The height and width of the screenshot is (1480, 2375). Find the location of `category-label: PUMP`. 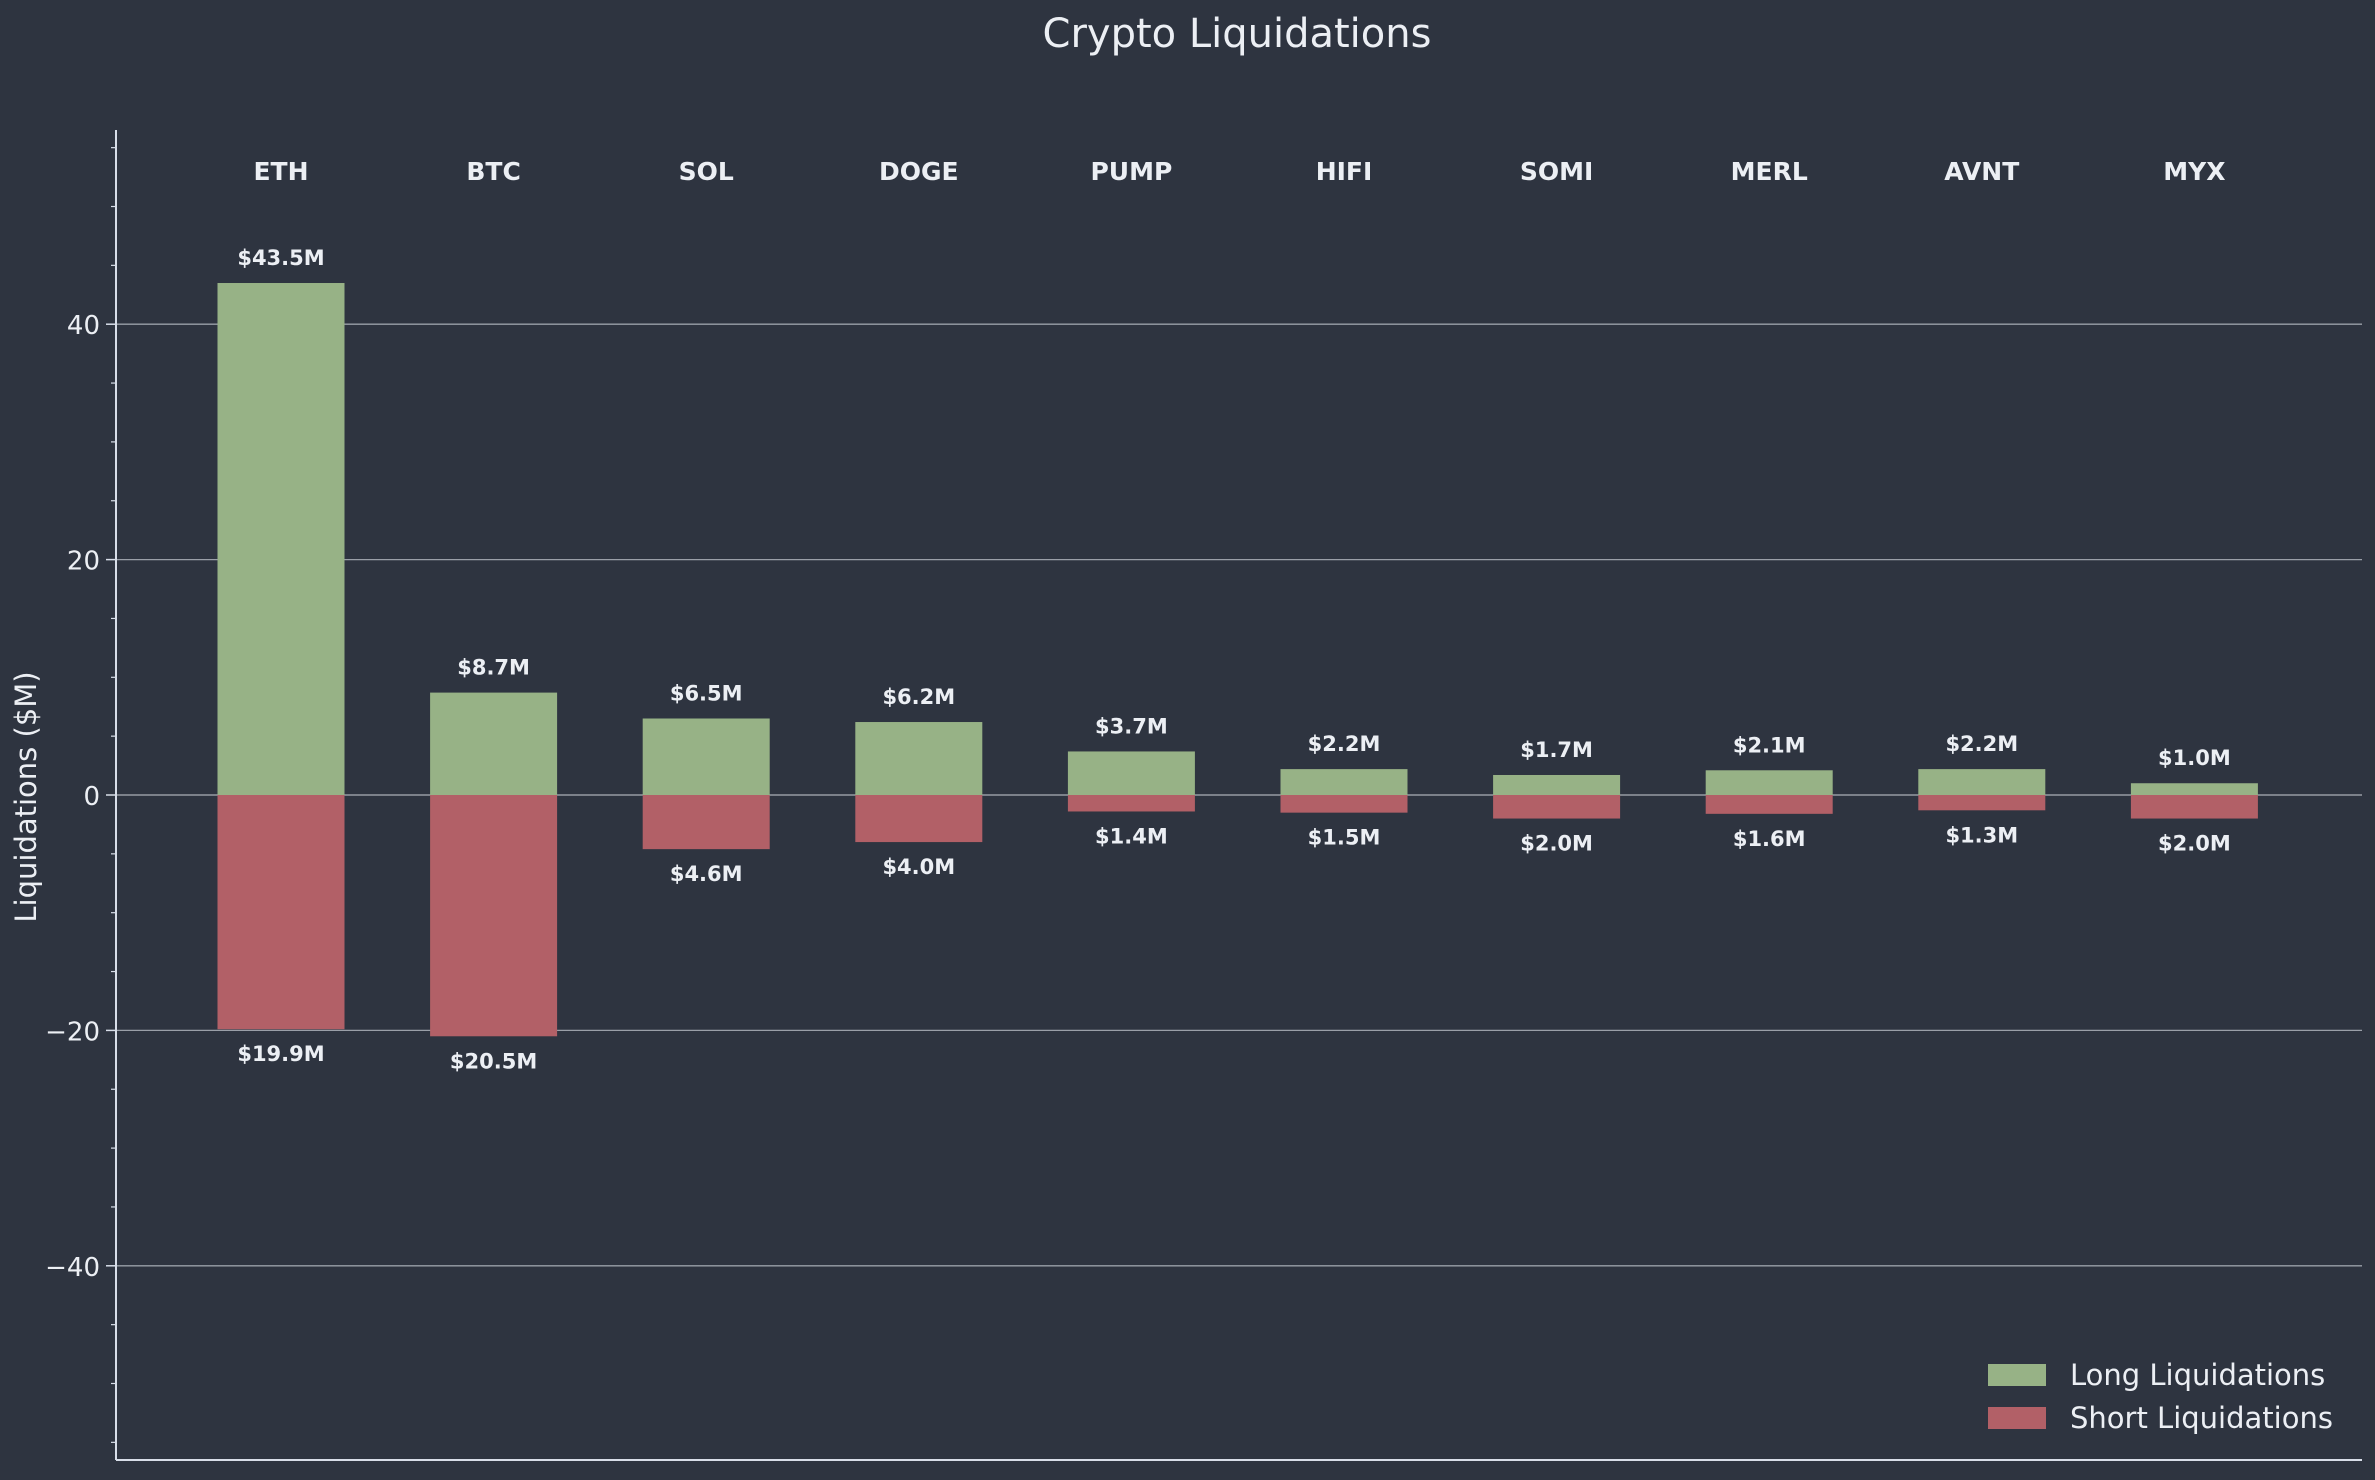

category-label: PUMP is located at coordinates (1131, 171).